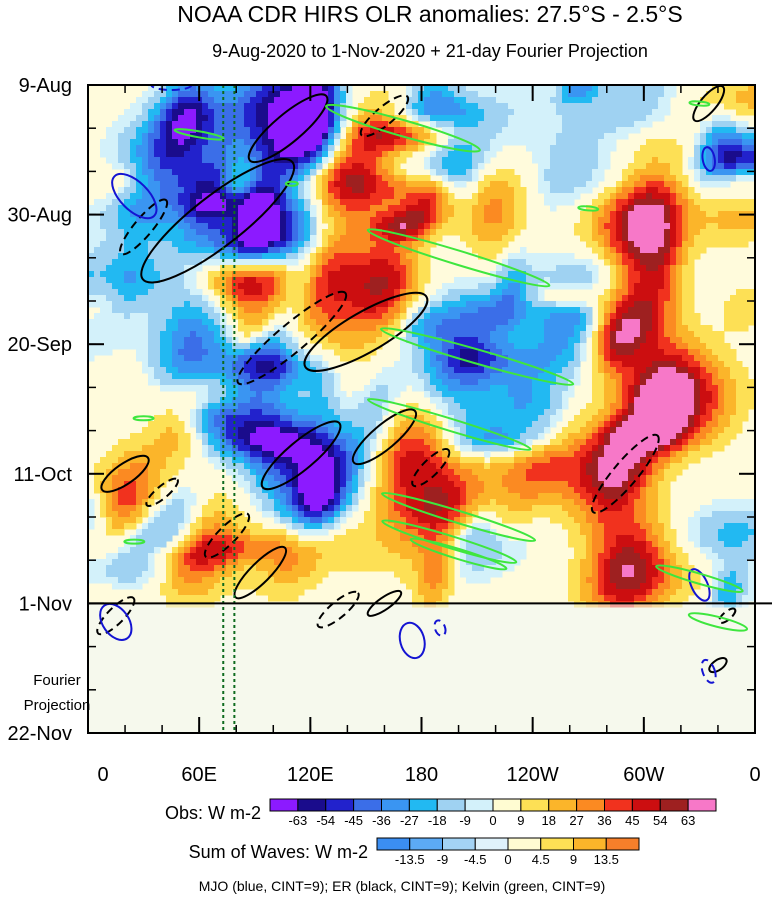 The height and width of the screenshot is (899, 772). What do you see at coordinates (643, 775) in the screenshot?
I see `x-tick-label: 60W` at bounding box center [643, 775].